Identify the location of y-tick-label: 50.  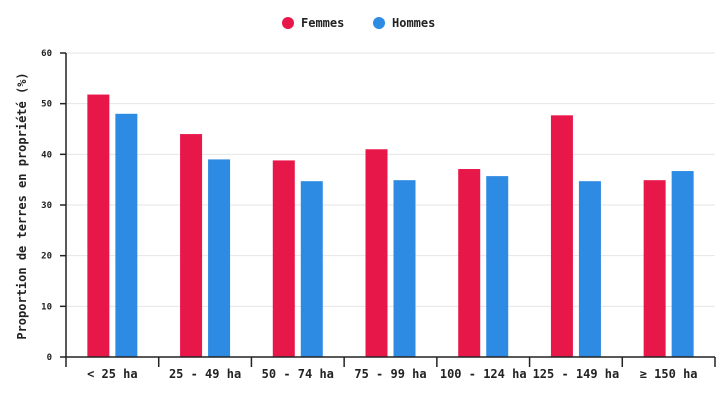
(46, 105).